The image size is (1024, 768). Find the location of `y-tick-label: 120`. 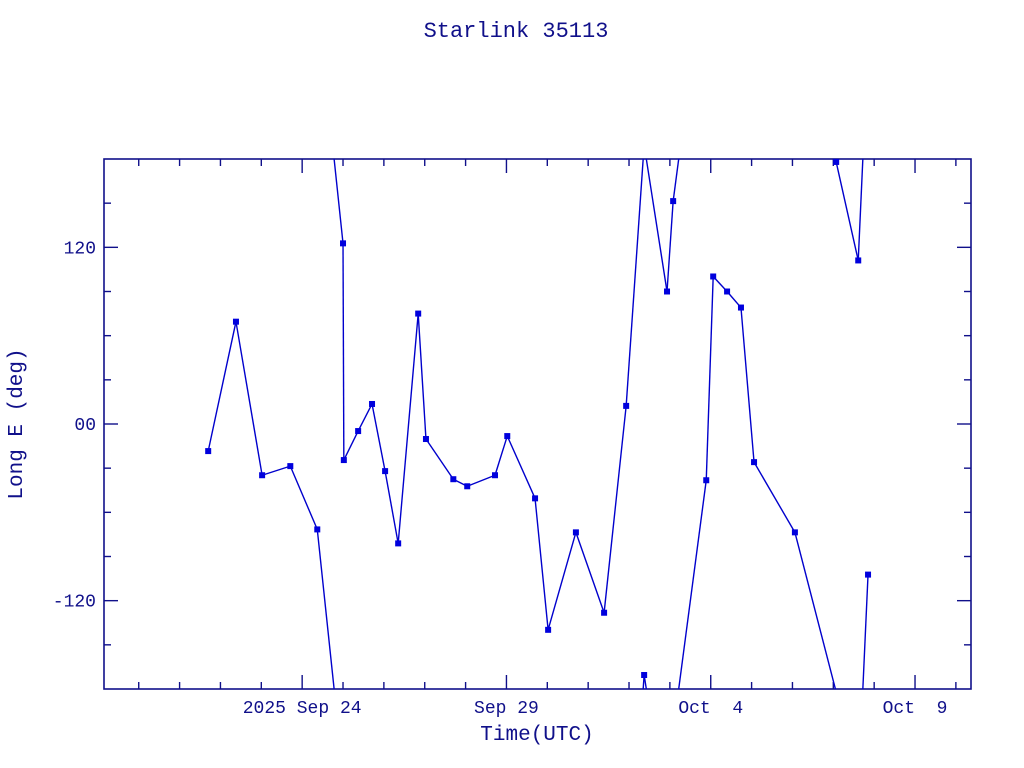

y-tick-label: 120 is located at coordinates (80, 249).